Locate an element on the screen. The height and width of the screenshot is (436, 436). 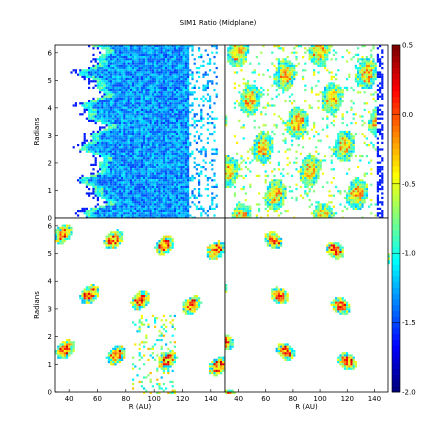
colorbar: 0.5 0.0 -0.5 -1.0 -1.5 -2.0 is located at coordinates (403, 219).